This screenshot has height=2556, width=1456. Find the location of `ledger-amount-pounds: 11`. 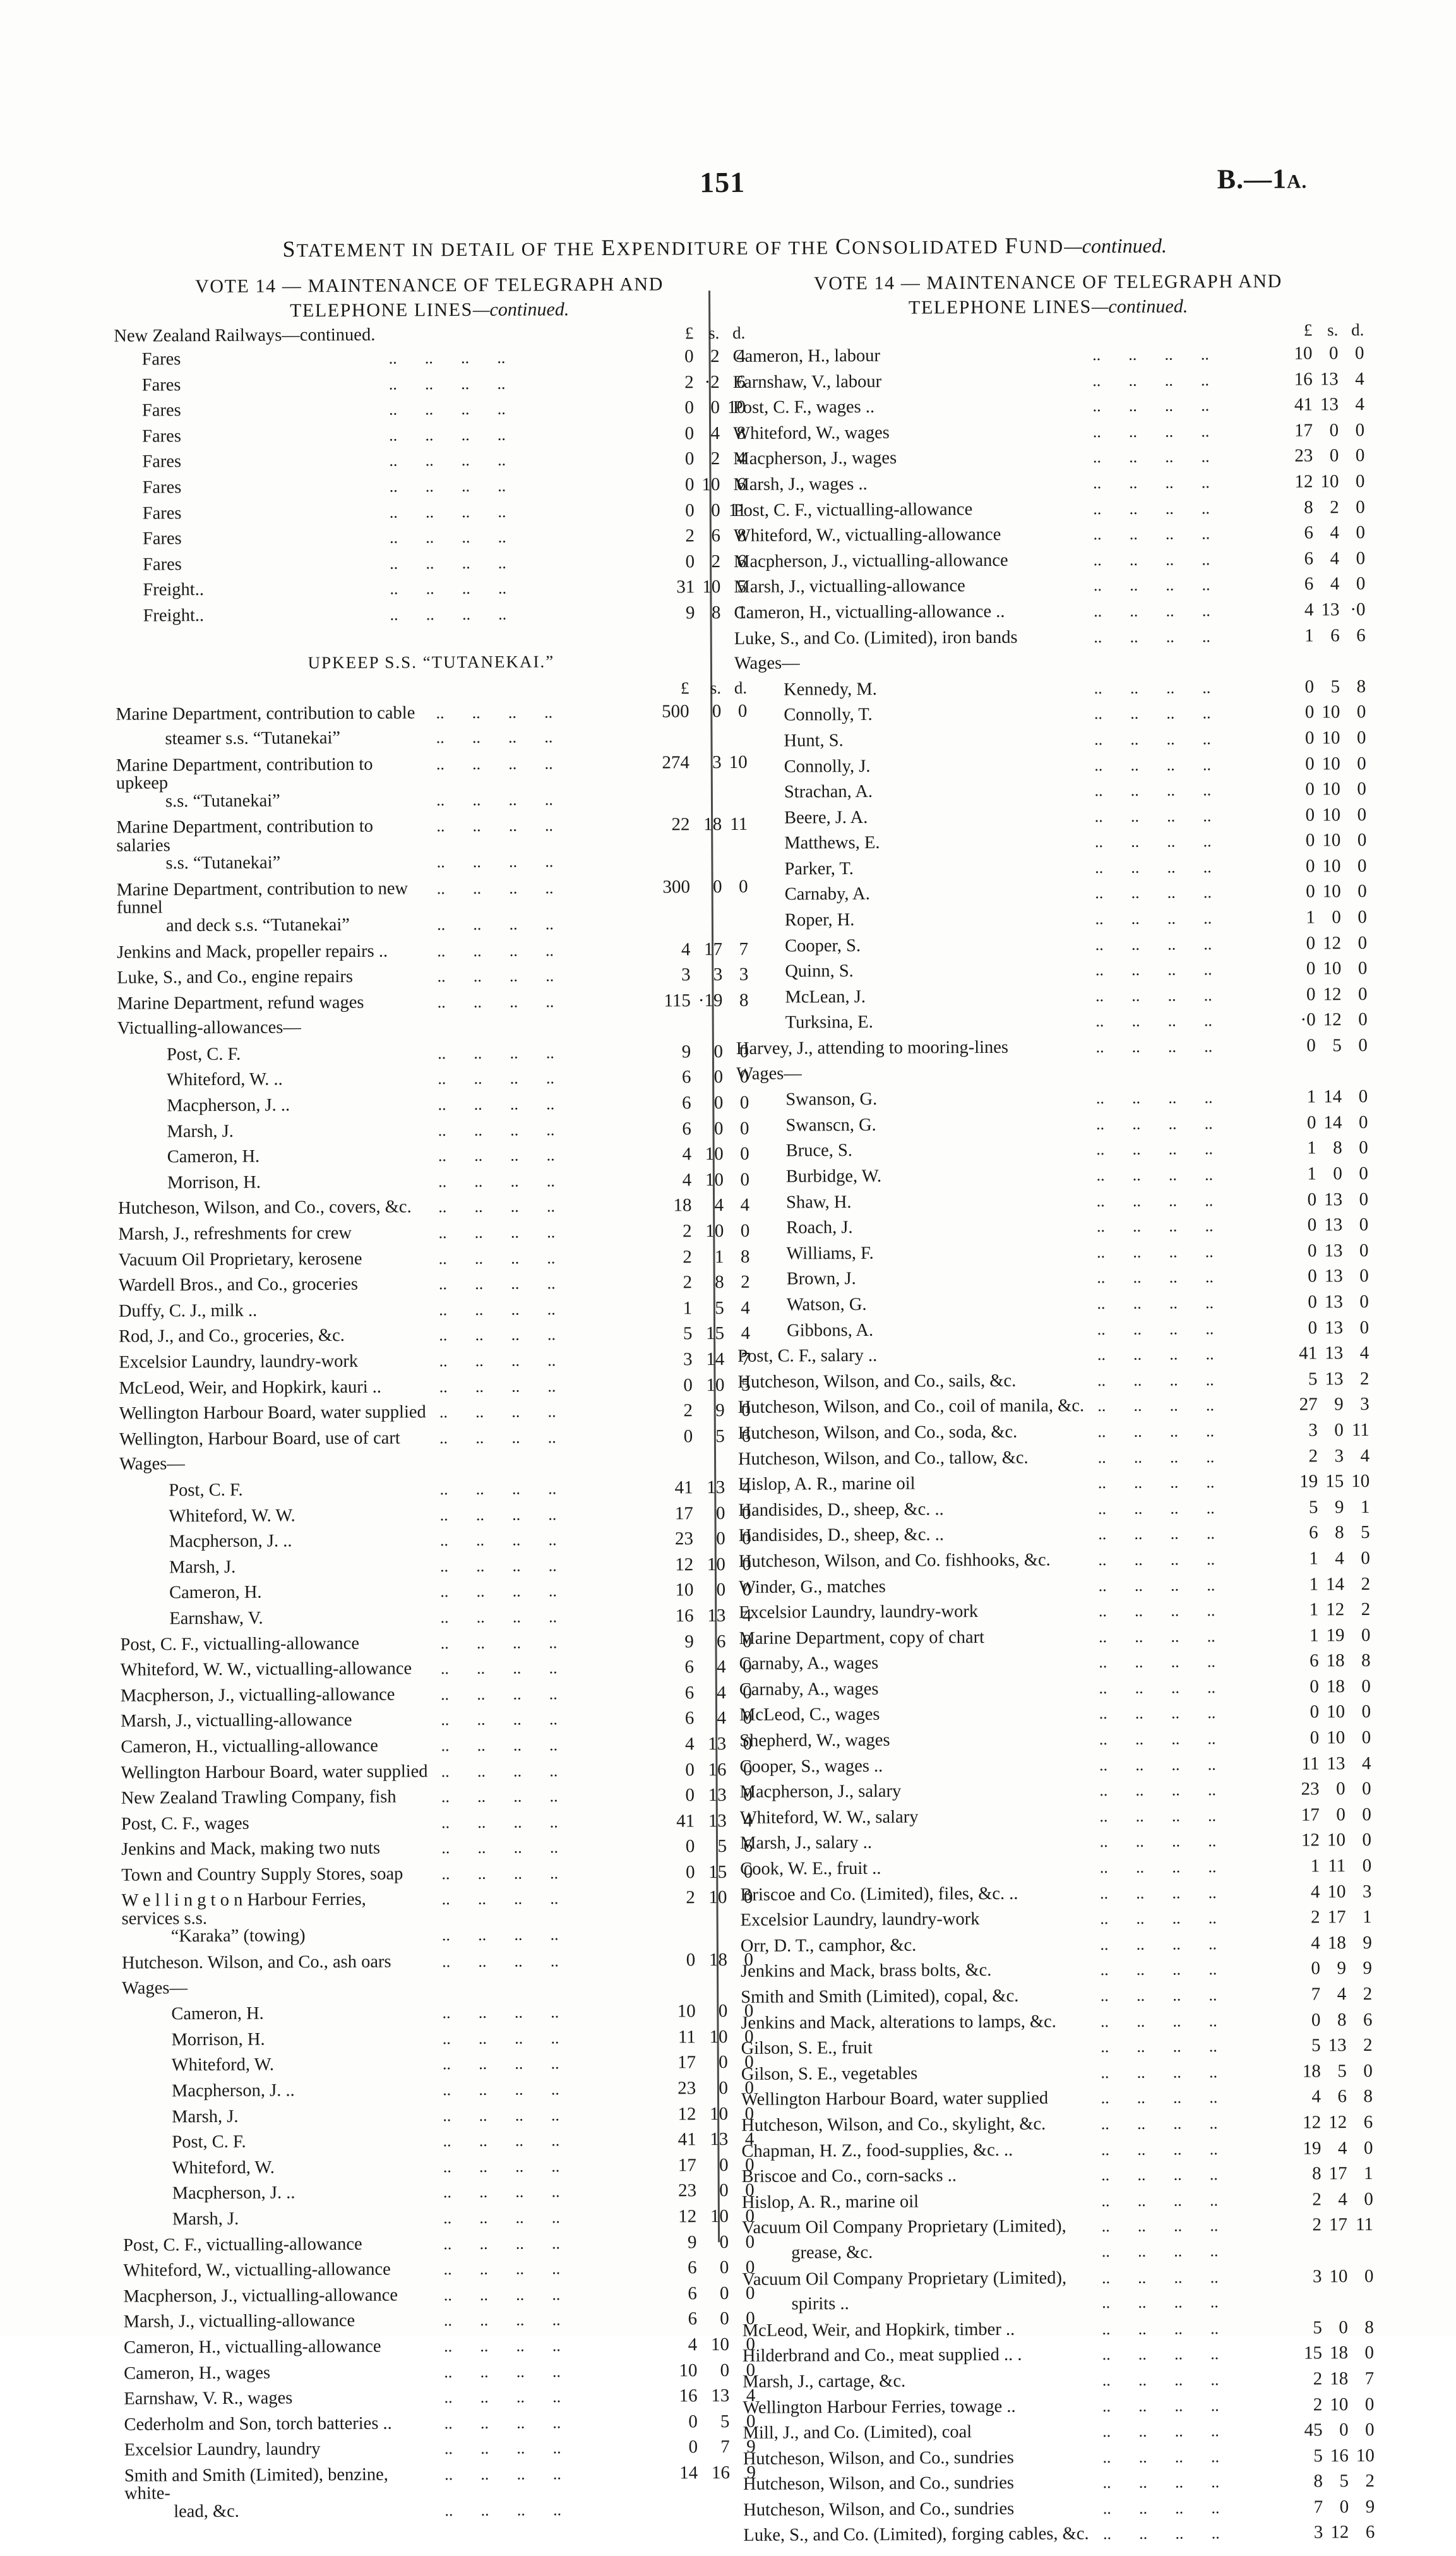

ledger-amount-pounds: 11 is located at coordinates (1310, 1763).